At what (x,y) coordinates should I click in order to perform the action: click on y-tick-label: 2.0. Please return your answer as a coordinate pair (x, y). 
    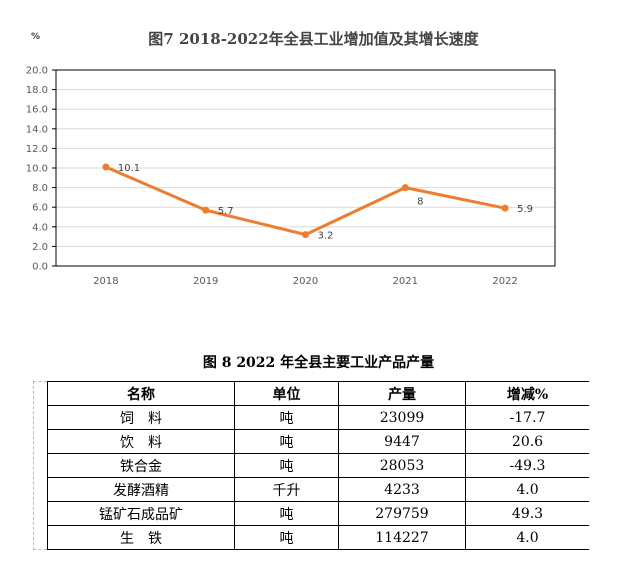
    Looking at the image, I should click on (40, 247).